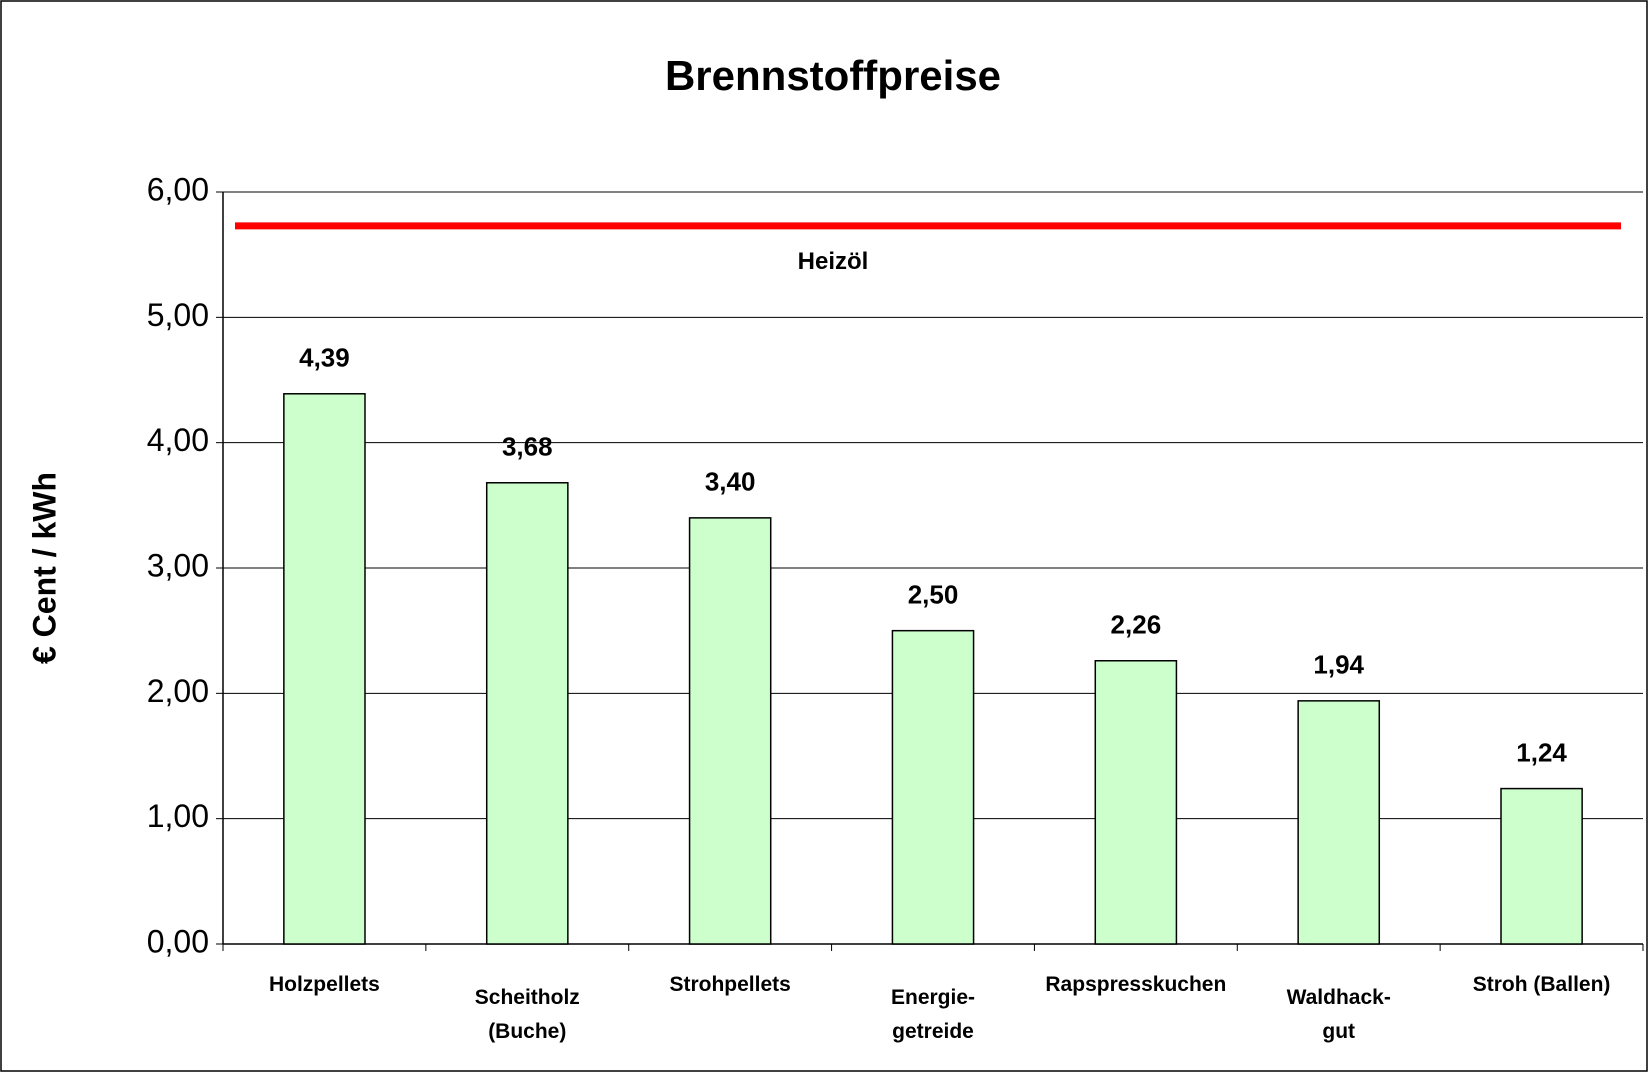  Describe the element at coordinates (1339, 1014) in the screenshot. I see `x-tick-label: Waldhack-gut` at that location.